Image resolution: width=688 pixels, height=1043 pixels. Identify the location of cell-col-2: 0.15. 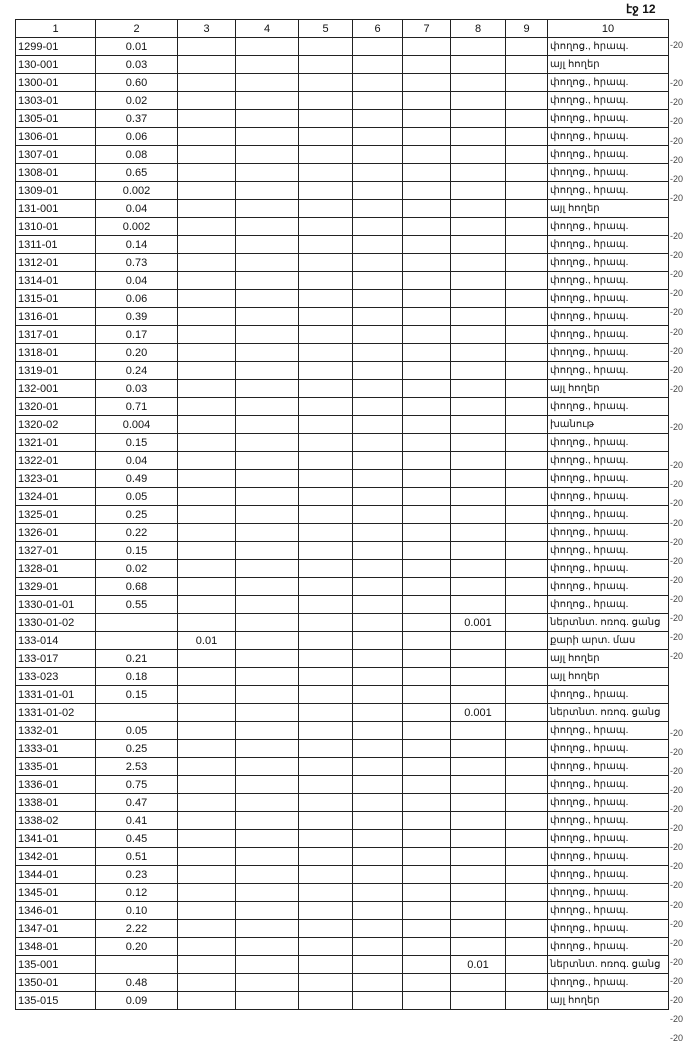
(136, 550).